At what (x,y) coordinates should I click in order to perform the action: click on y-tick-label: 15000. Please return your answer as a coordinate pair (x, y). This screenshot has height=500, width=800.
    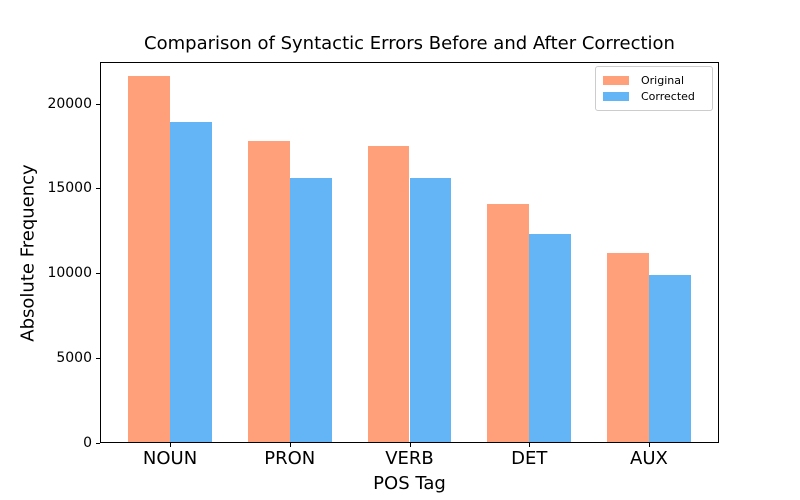
    Looking at the image, I should click on (69, 188).